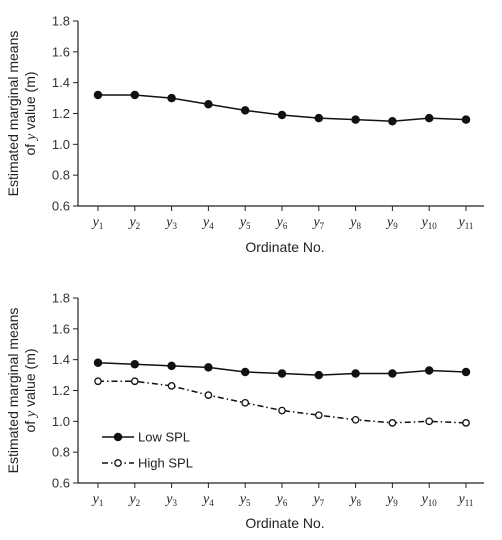 The width and height of the screenshot is (502, 540). What do you see at coordinates (164, 437) in the screenshot?
I see `legend-label-0: Low SPL` at bounding box center [164, 437].